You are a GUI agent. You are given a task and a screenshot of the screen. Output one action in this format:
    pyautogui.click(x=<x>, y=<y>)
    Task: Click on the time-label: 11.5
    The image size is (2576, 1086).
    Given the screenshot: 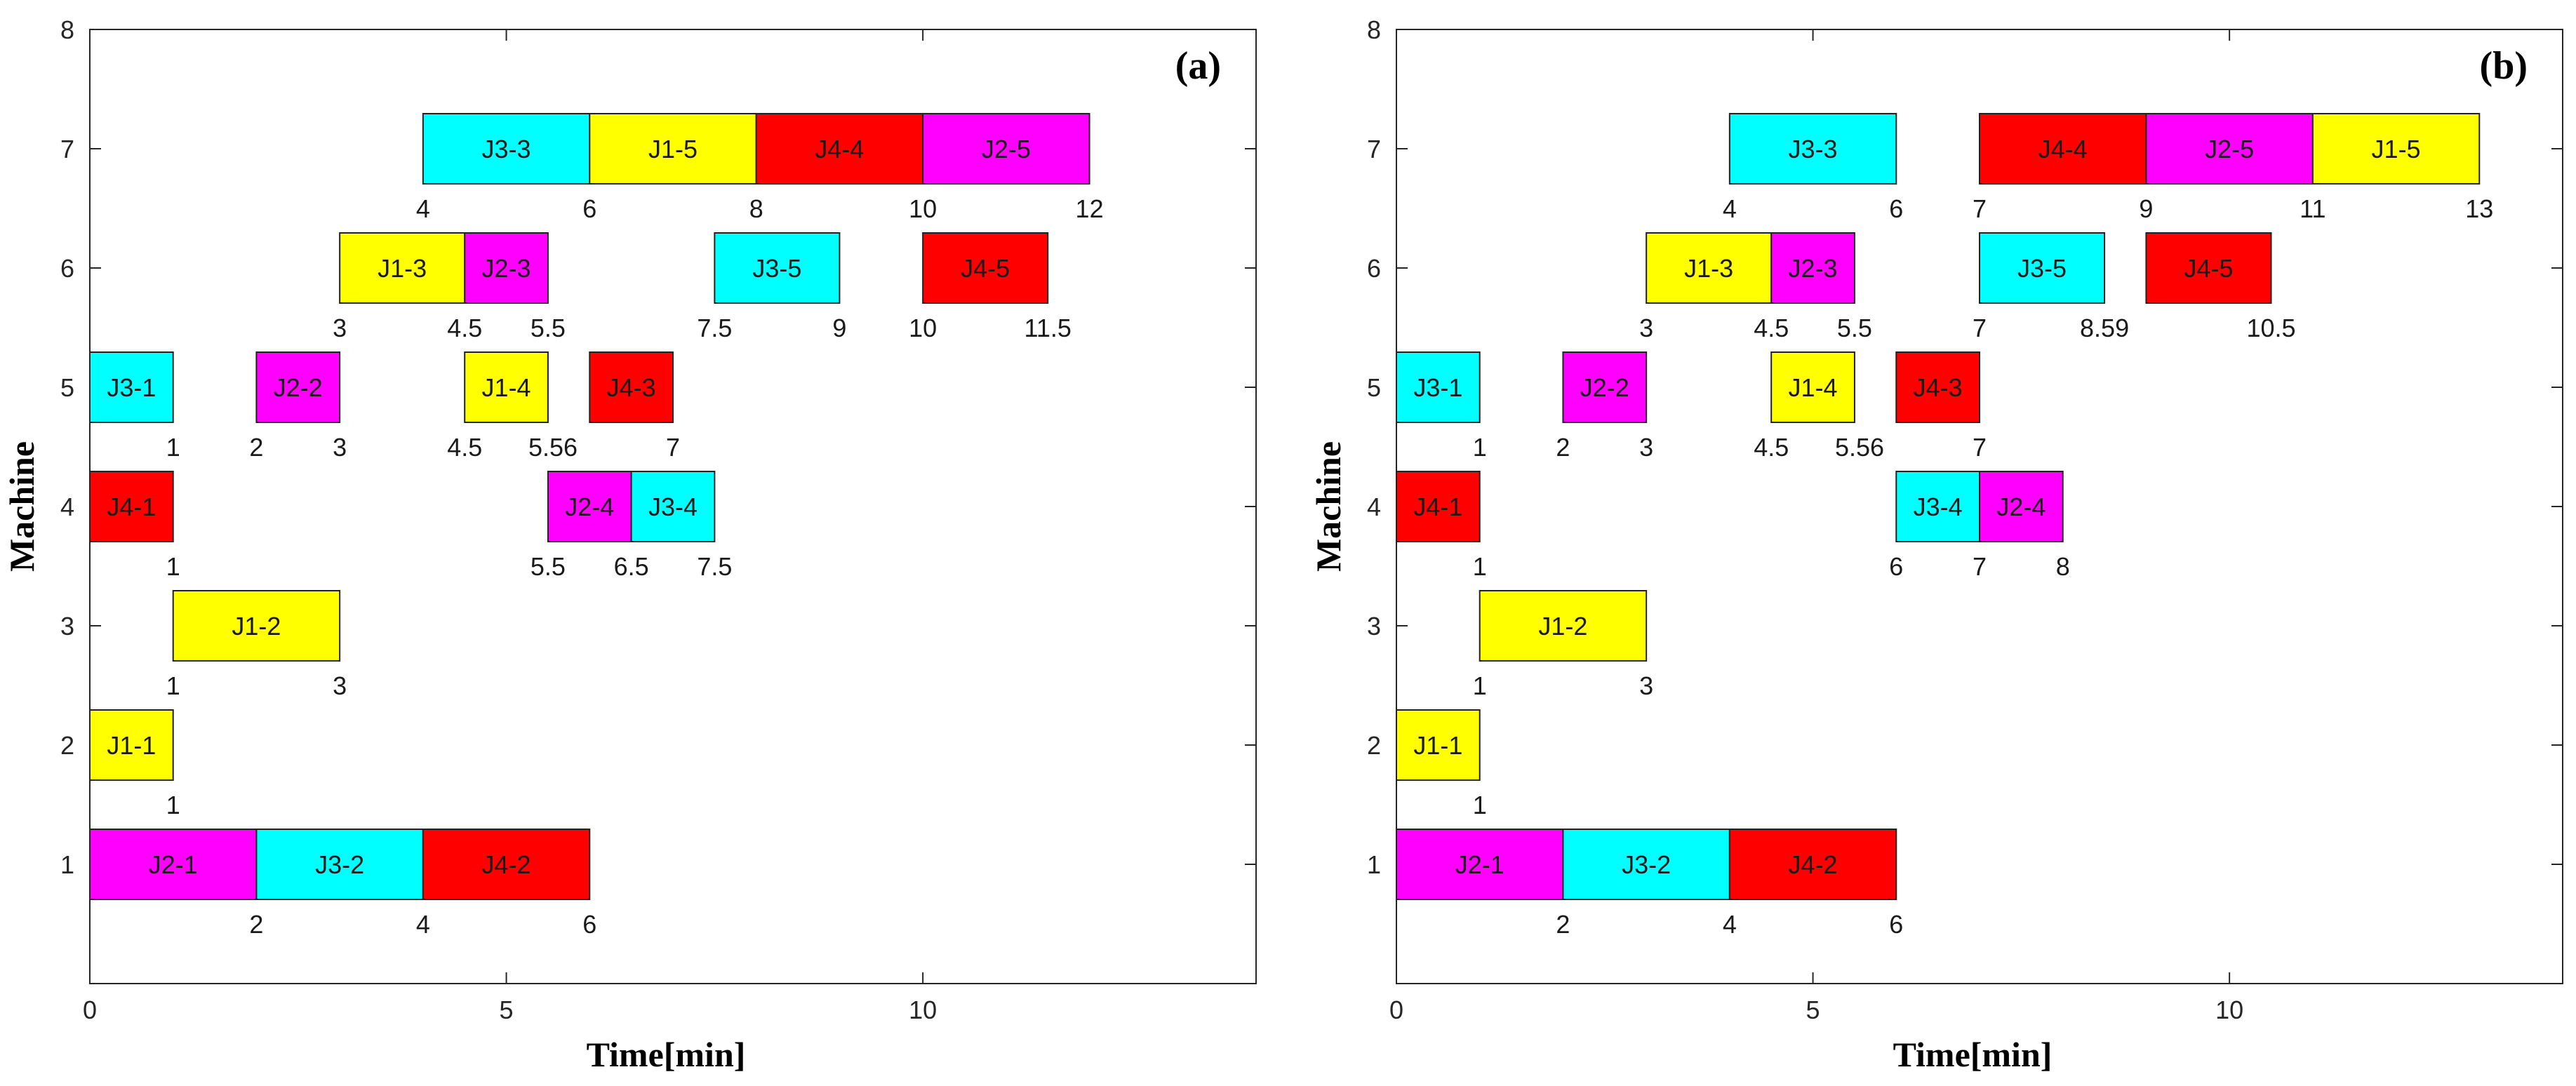 What is the action you would take?
    pyautogui.click(x=1048, y=328)
    